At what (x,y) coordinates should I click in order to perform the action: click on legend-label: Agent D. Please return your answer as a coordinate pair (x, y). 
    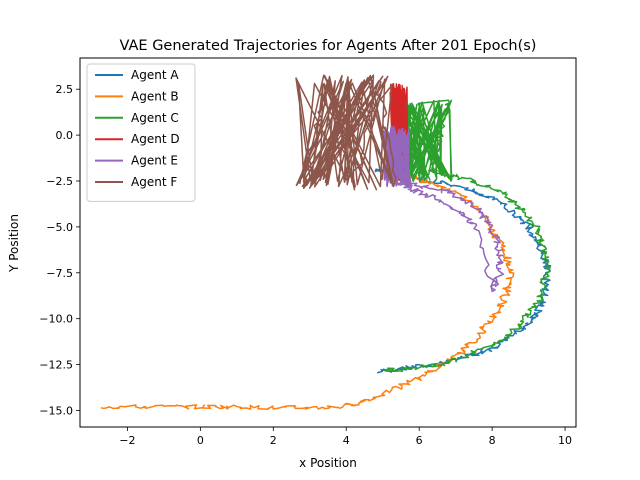
    Looking at the image, I should click on (155, 139).